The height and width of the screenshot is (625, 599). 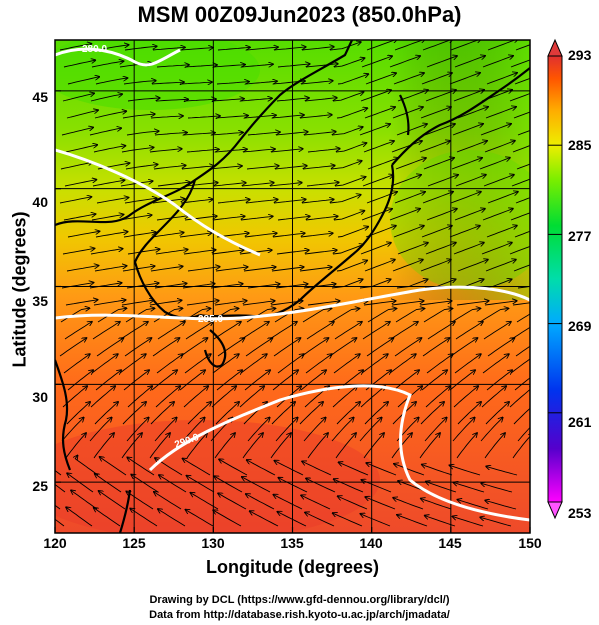 I want to click on x-tick-135: 135, so click(x=292, y=543).